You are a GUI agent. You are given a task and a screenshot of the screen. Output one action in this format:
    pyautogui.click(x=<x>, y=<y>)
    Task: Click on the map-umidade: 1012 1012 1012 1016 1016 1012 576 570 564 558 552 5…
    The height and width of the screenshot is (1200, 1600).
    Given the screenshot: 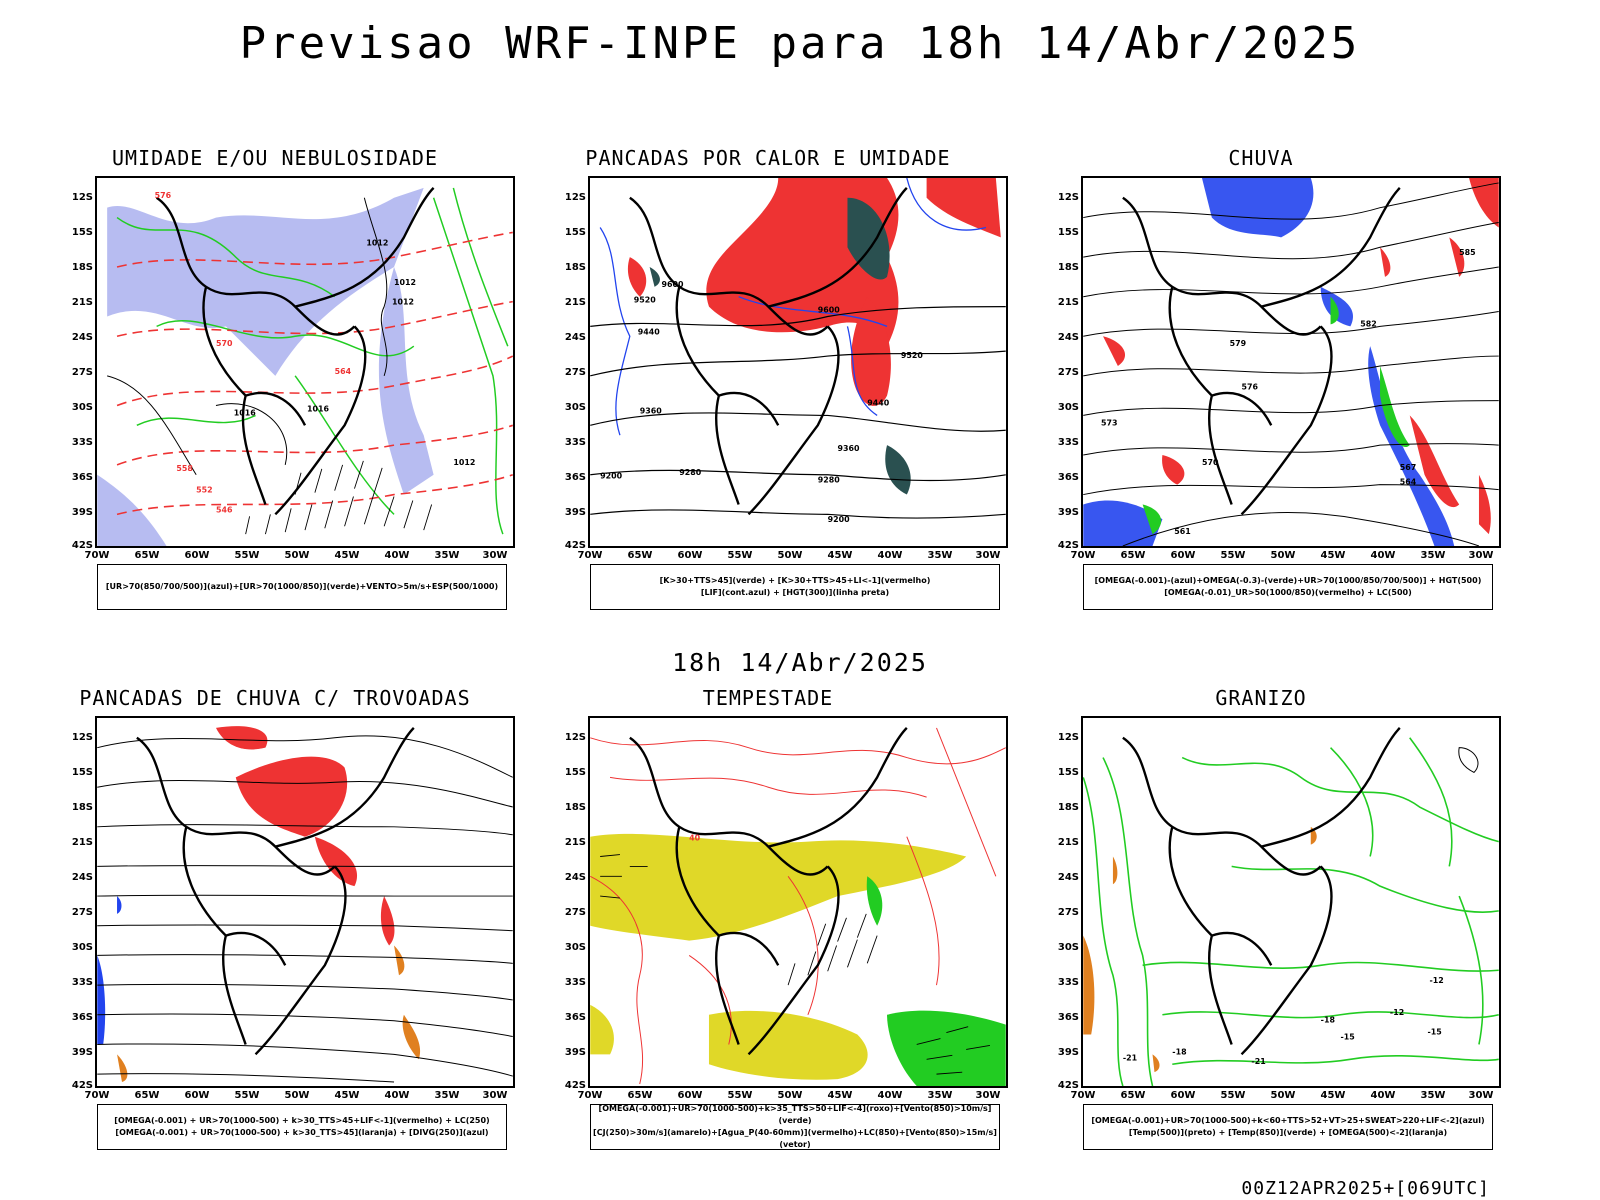 What is the action you would take?
    pyautogui.click(x=305, y=362)
    